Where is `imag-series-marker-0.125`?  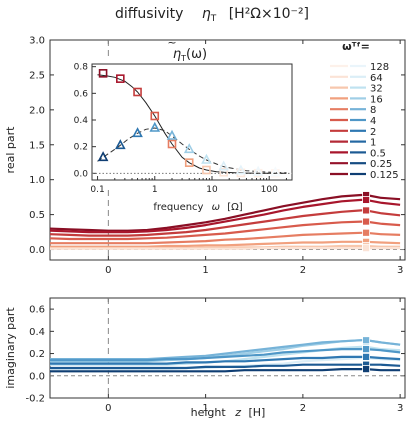
imag-series-marker-0.125 is located at coordinates (366, 369).